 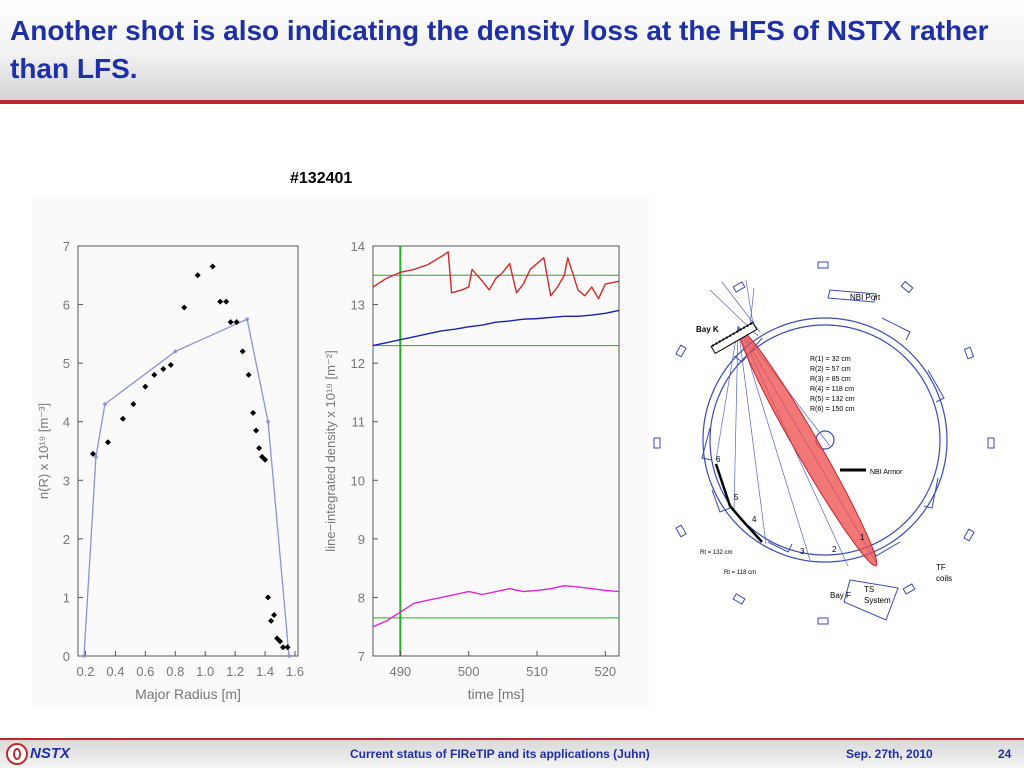 What do you see at coordinates (740, 573) in the screenshot?
I see `label-rt-118: Rt = 118 cm` at bounding box center [740, 573].